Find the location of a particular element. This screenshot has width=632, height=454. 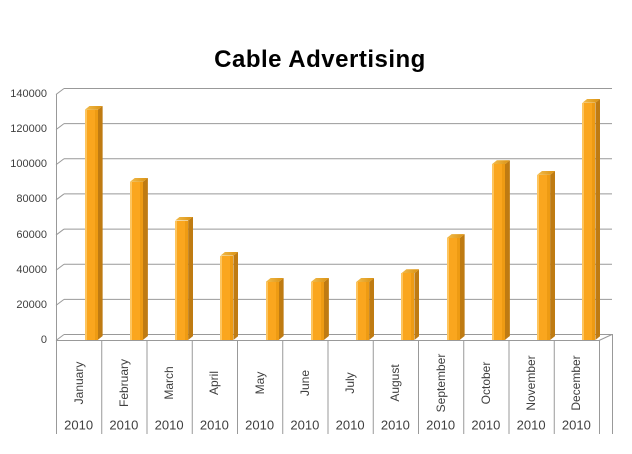

bar-may is located at coordinates (274, 309).